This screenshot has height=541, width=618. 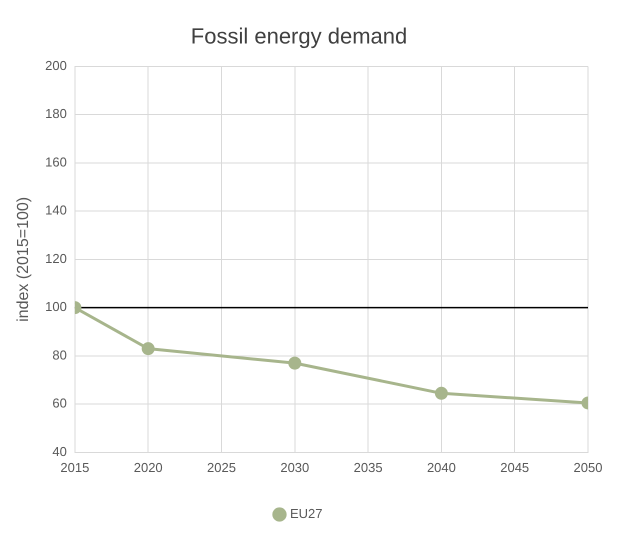 I want to click on y-tick-label: 140, so click(x=56, y=210).